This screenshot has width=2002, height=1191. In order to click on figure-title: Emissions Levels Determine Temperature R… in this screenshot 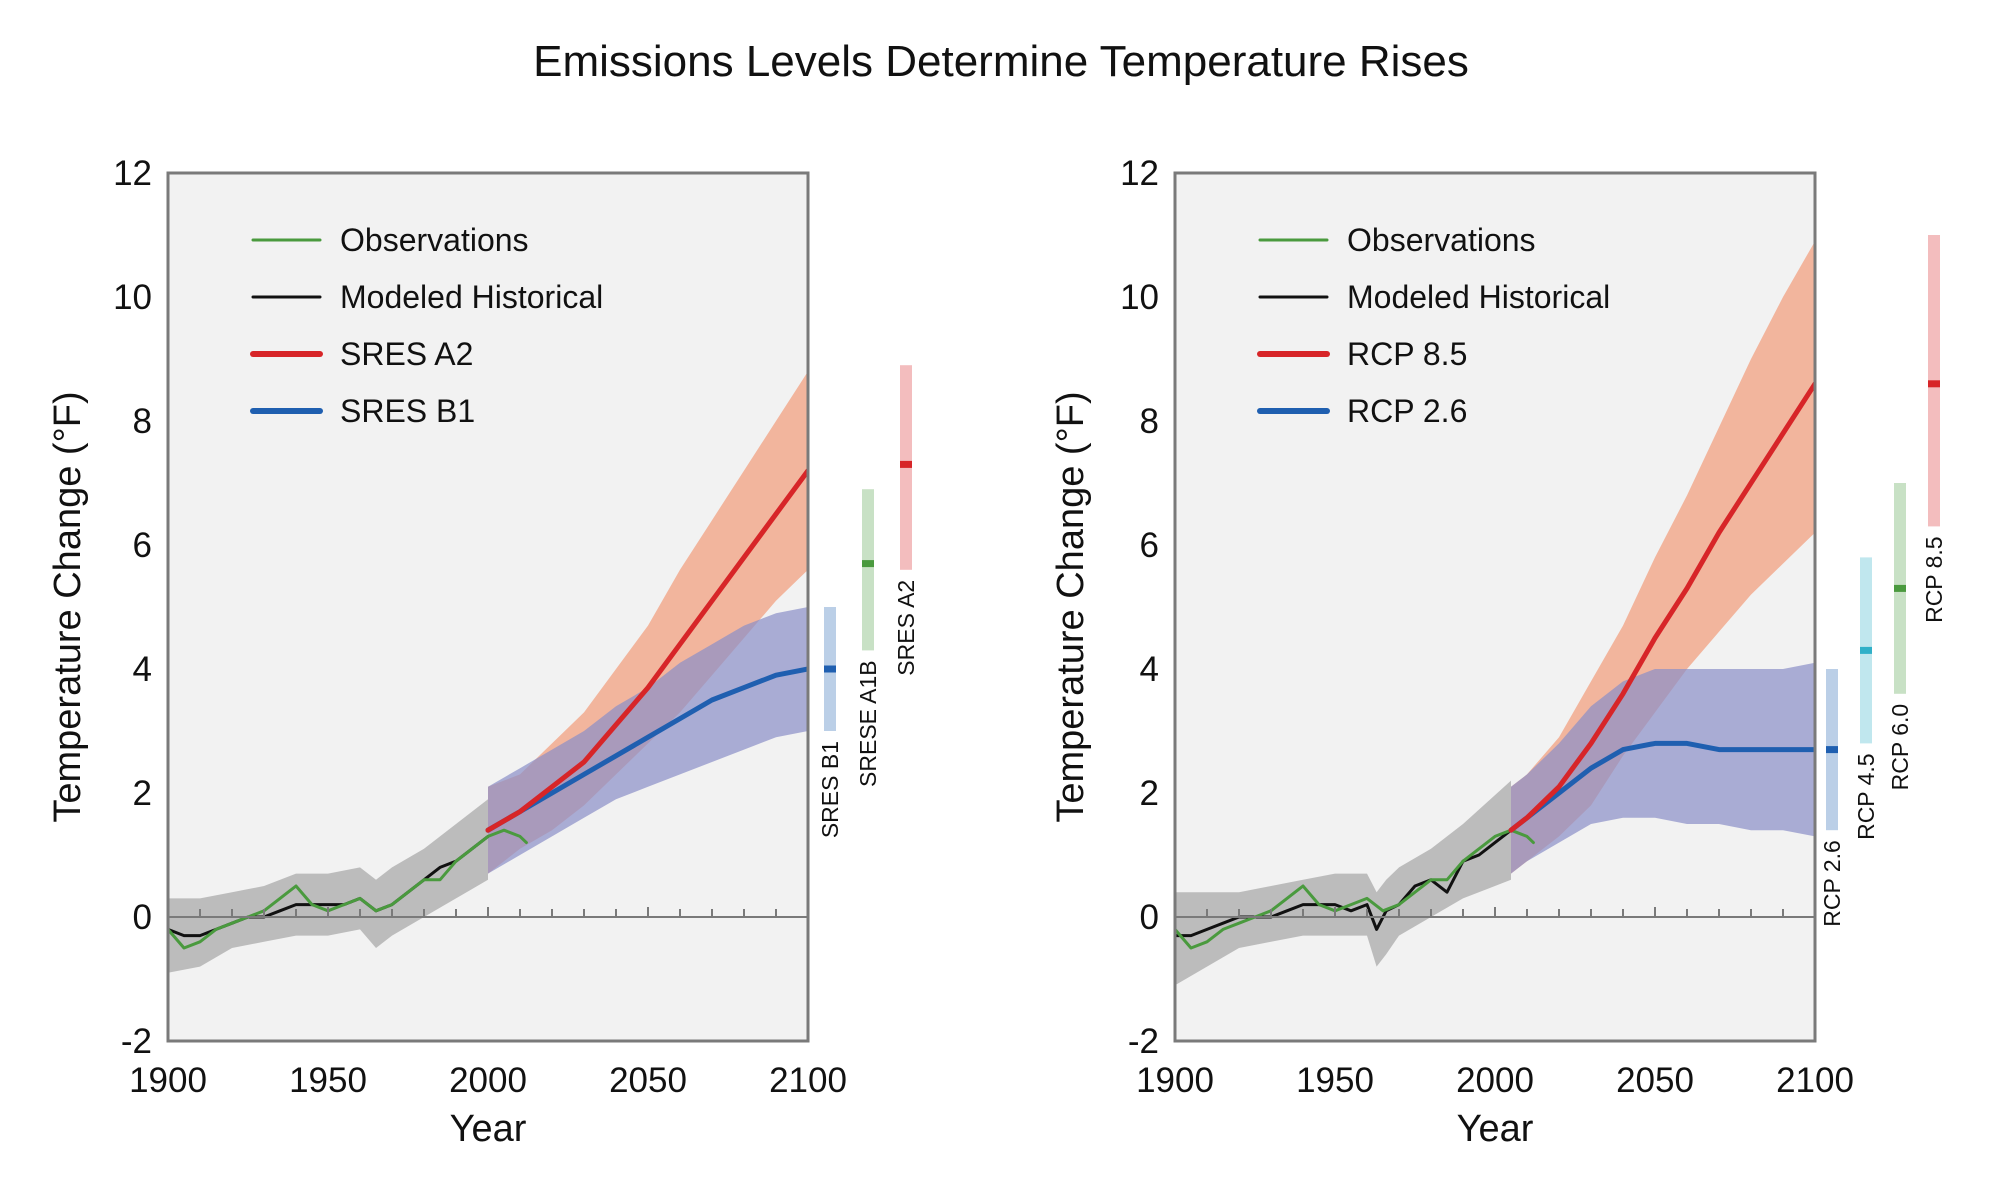, I will do `click(1001, 61)`.